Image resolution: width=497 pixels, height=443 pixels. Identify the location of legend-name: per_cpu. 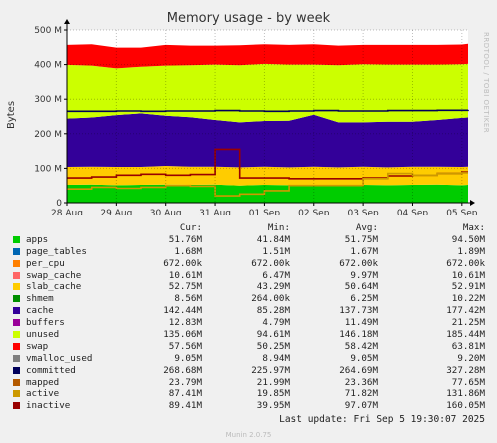
(45, 263).